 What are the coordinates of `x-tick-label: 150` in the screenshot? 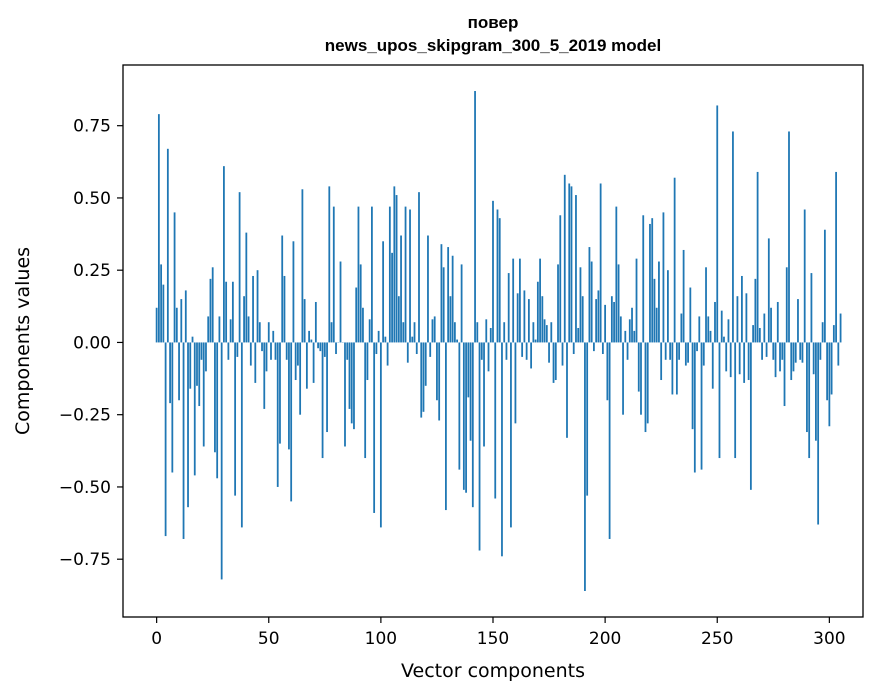 It's located at (493, 639).